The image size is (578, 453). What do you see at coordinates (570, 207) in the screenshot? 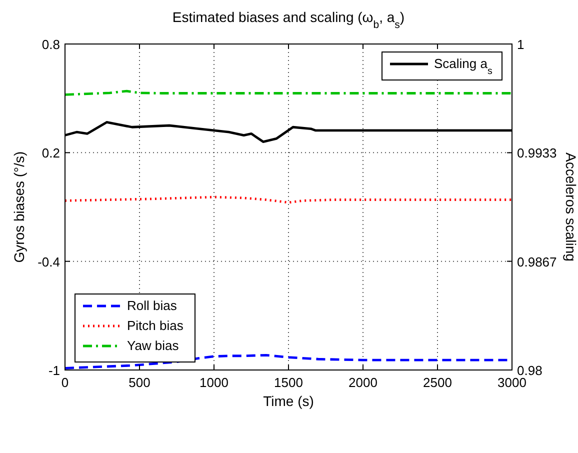
I see `y2-axis-title: Acceleros scaling` at bounding box center [570, 207].